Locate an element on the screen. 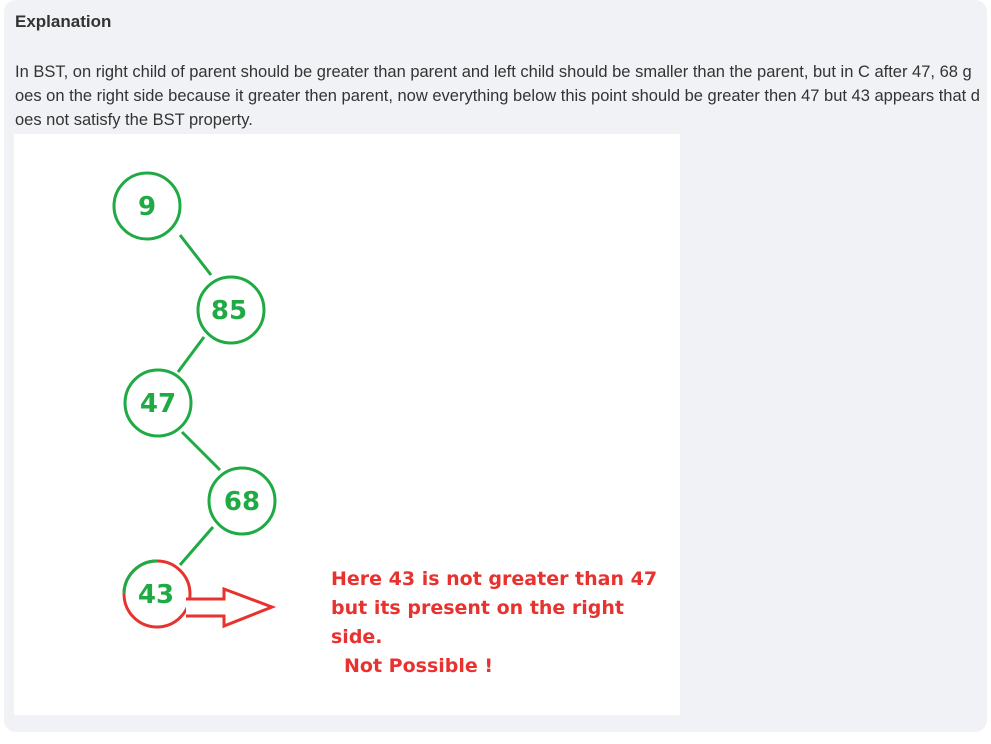  tree-node-47: 47 is located at coordinates (158, 403).